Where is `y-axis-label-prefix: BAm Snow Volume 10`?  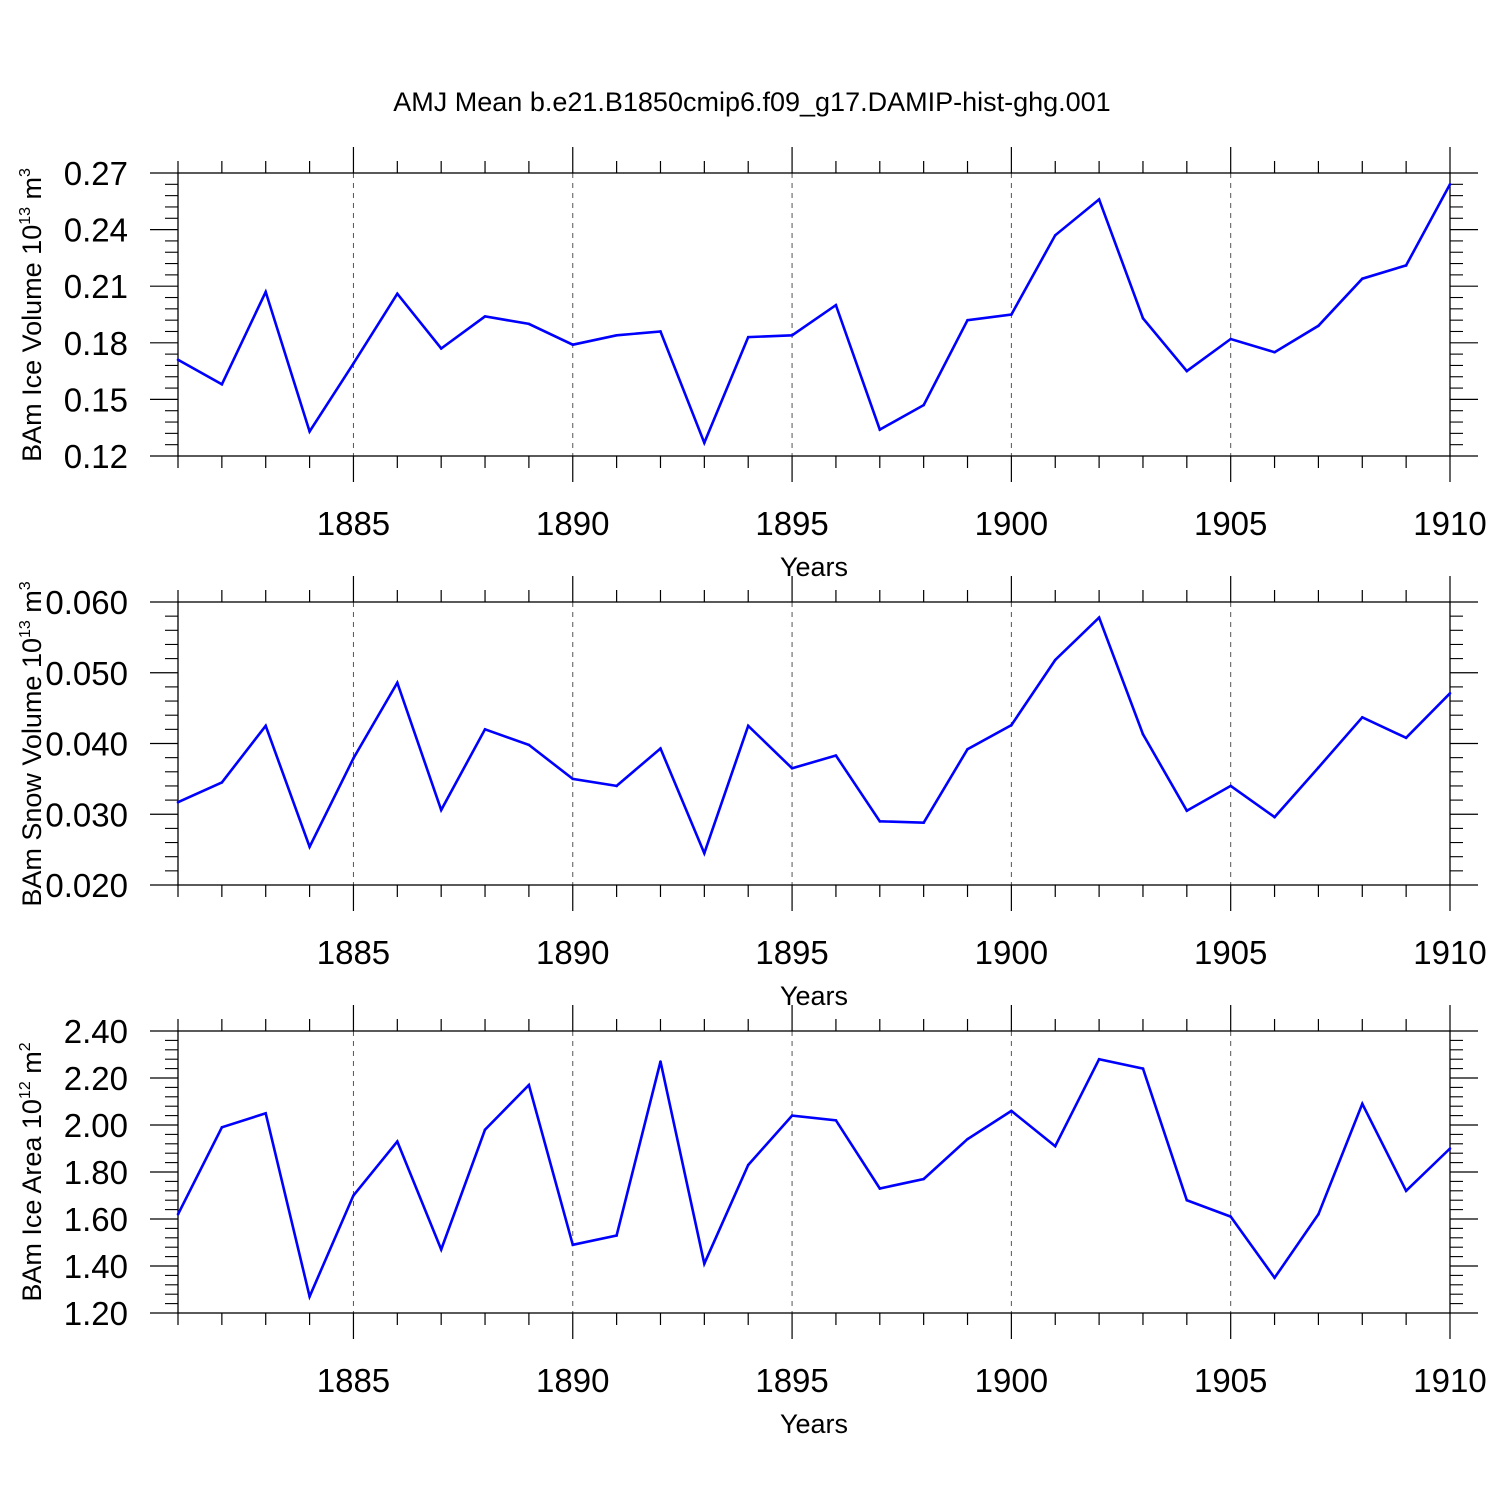 y-axis-label-prefix: BAm Snow Volume 10 is located at coordinates (32, 772).